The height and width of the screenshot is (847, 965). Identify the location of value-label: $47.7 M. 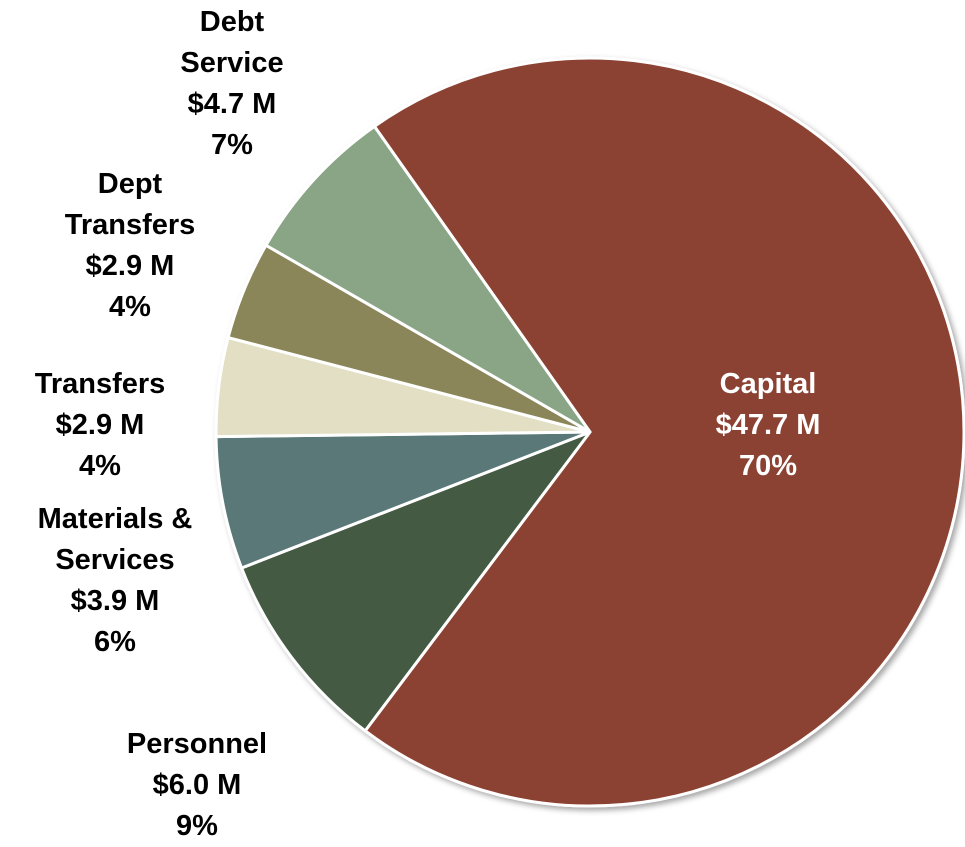
(768, 425).